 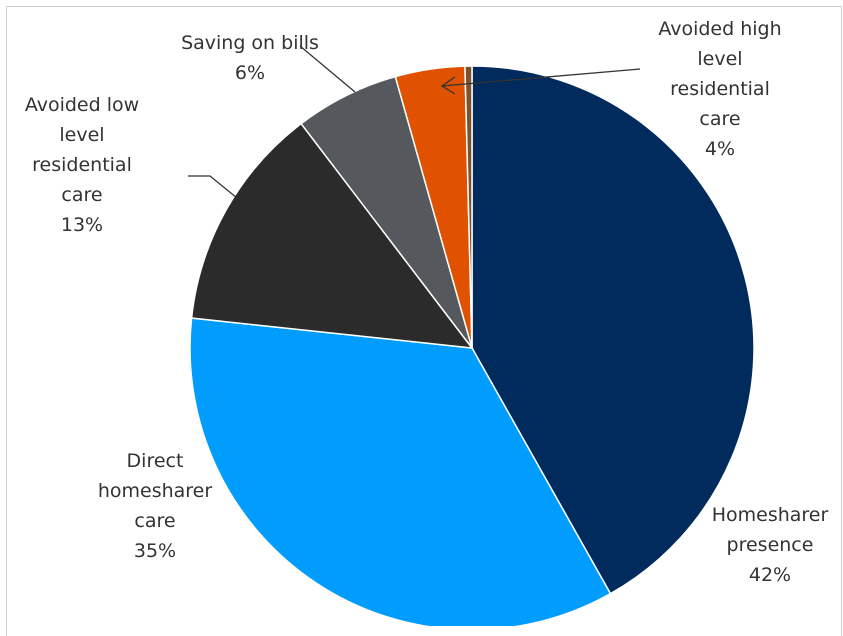 What do you see at coordinates (250, 43) in the screenshot?
I see `label-line: Saving on bills` at bounding box center [250, 43].